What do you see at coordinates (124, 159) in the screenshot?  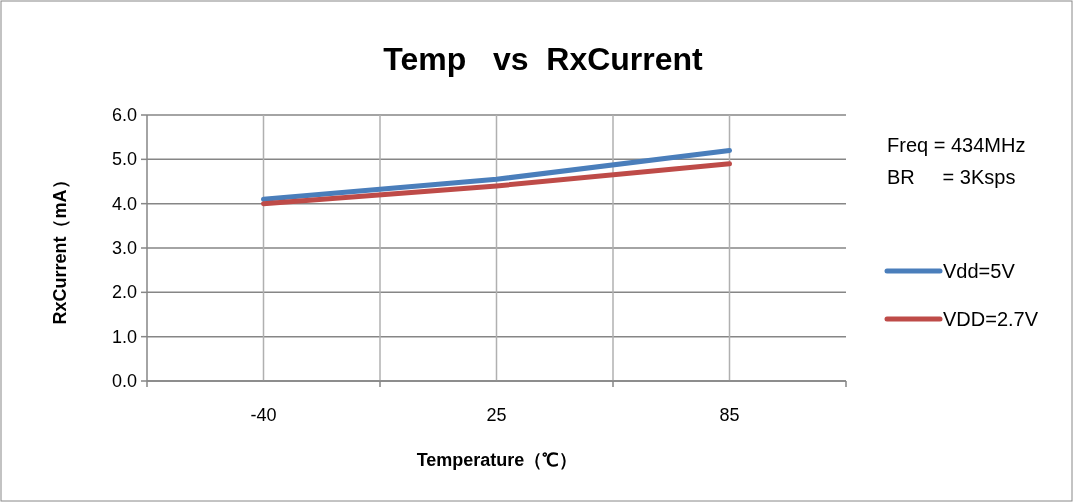 I see `y-tick-label: 5.0` at bounding box center [124, 159].